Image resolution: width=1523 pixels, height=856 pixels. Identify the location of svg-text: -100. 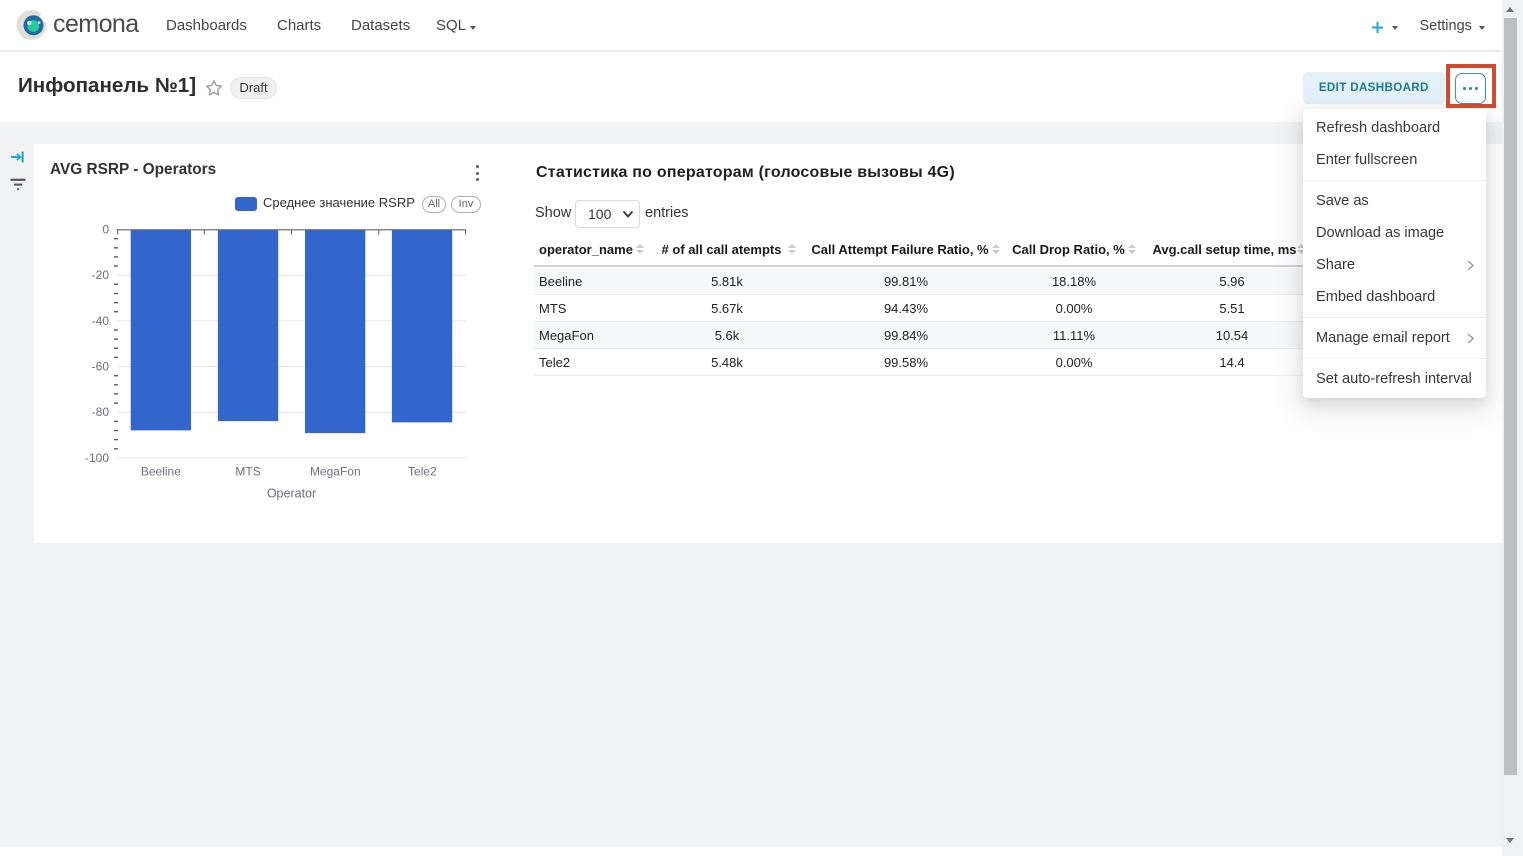
(97, 458).